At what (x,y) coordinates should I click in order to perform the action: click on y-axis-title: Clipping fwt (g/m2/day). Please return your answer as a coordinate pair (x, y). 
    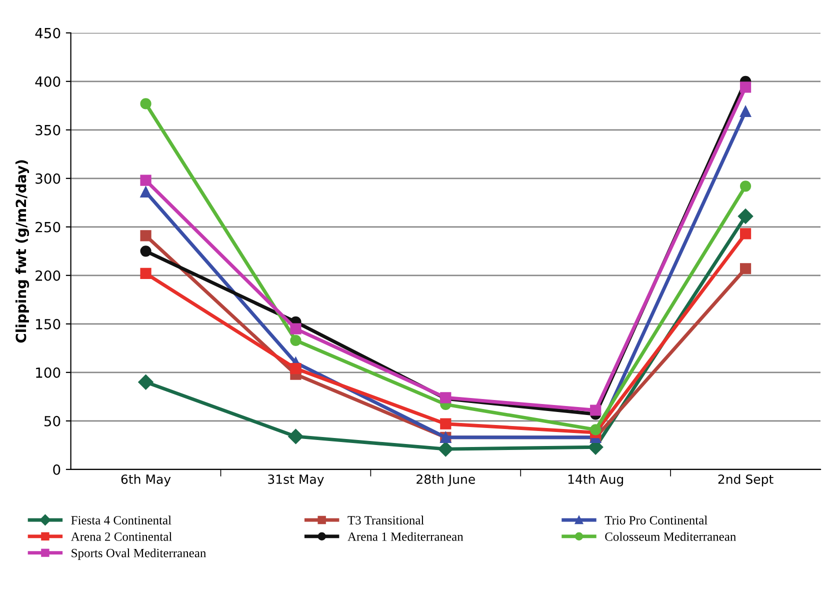
    Looking at the image, I should click on (22, 251).